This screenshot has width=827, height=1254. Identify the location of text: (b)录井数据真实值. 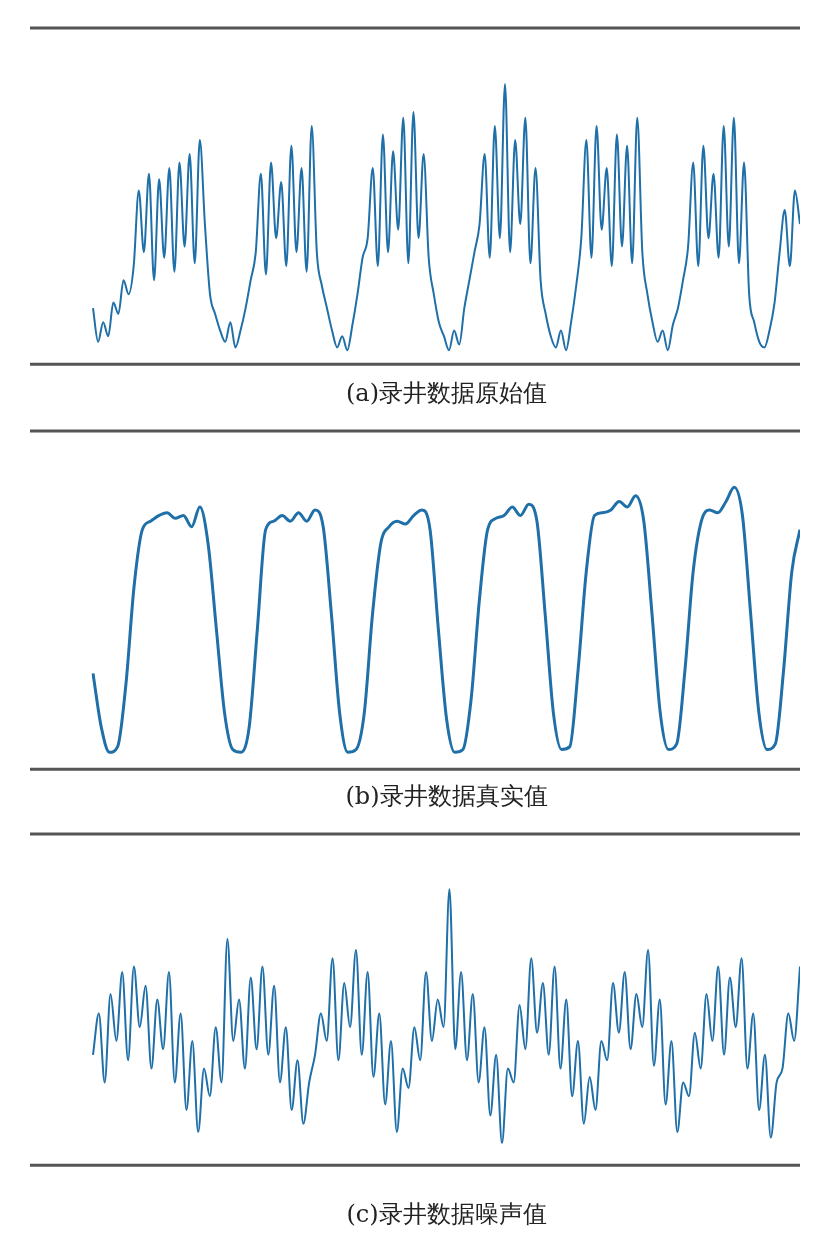
(446, 795).